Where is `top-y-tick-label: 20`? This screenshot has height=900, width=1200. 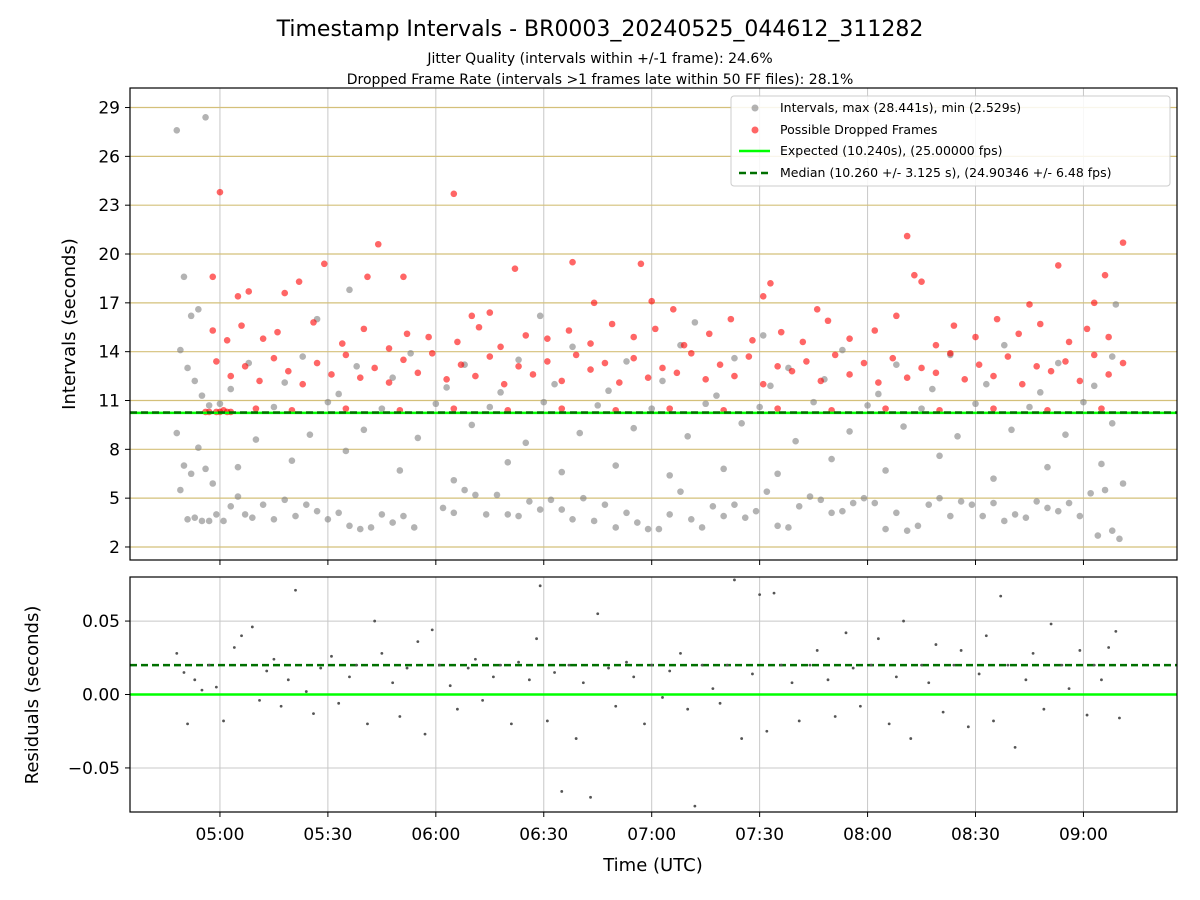
top-y-tick-label: 20 is located at coordinates (109, 255).